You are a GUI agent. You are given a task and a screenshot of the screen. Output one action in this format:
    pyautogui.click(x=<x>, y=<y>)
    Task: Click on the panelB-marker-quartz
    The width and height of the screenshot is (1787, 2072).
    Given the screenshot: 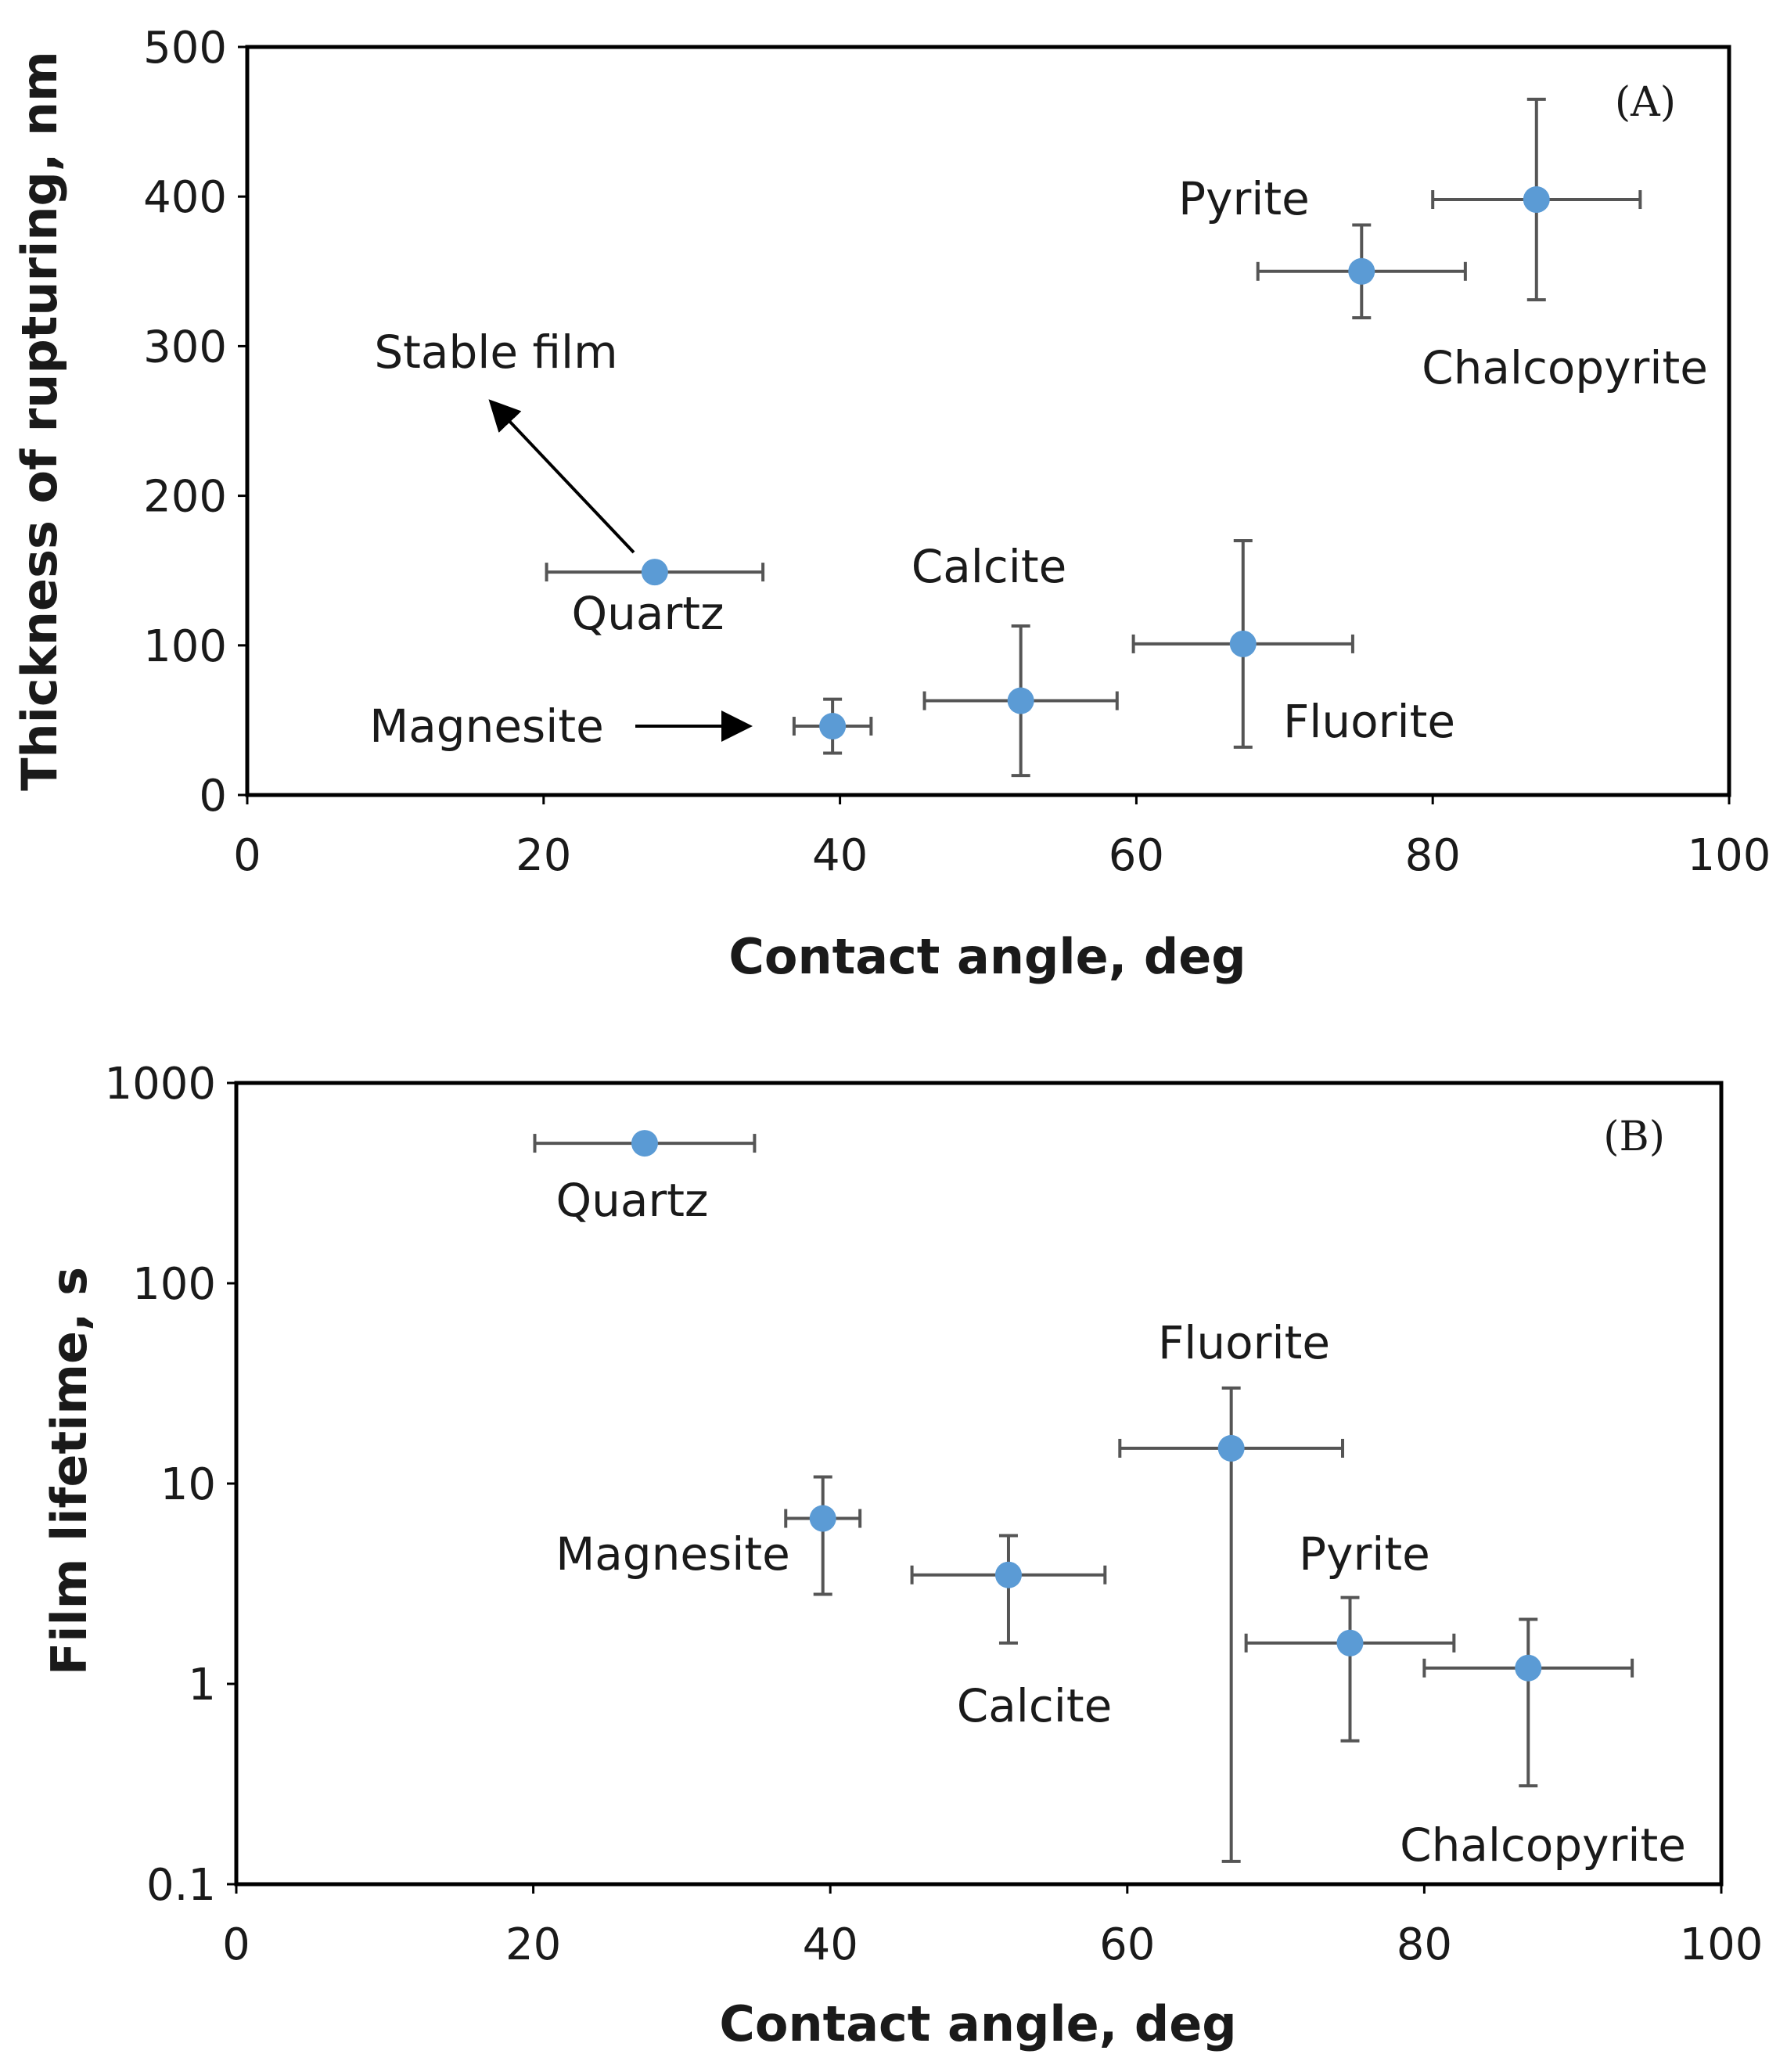 What is the action you would take?
    pyautogui.click(x=644, y=1144)
    